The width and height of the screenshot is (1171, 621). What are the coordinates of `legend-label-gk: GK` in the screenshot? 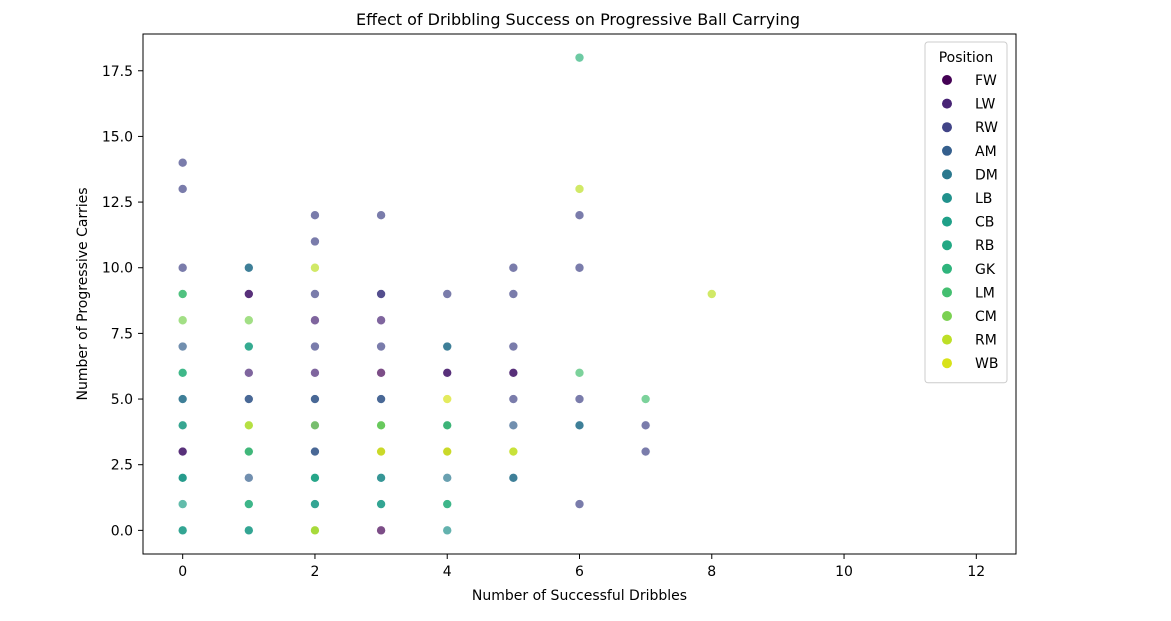 It's located at (985, 270).